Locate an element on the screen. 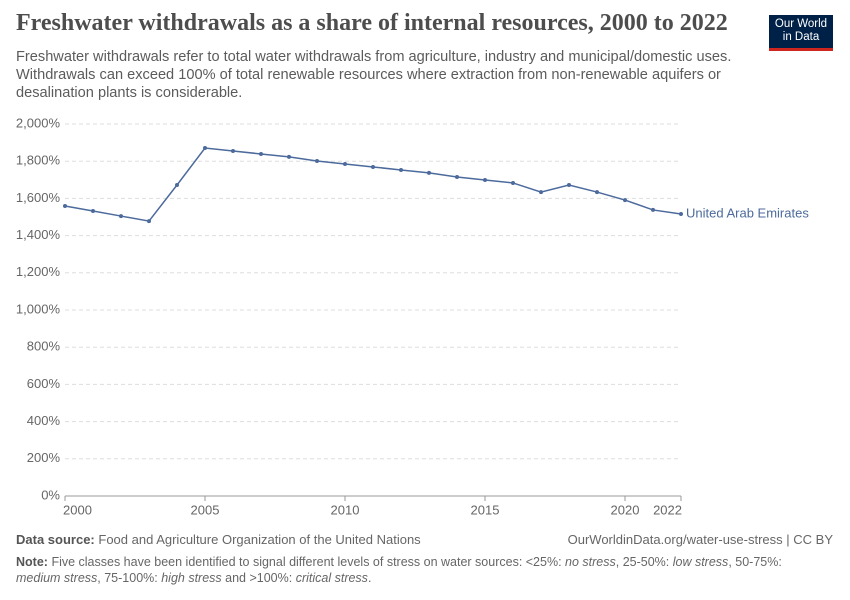  x-tick-label: 2010 is located at coordinates (345, 509).